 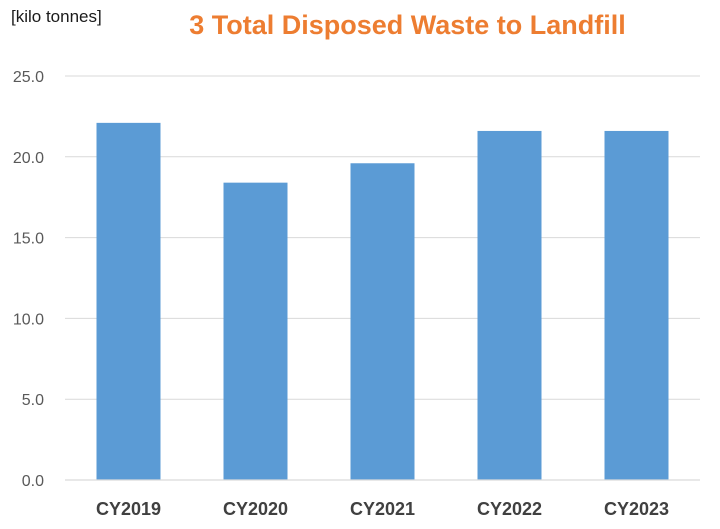 I want to click on y-tick-label: 25.0, so click(x=28, y=77).